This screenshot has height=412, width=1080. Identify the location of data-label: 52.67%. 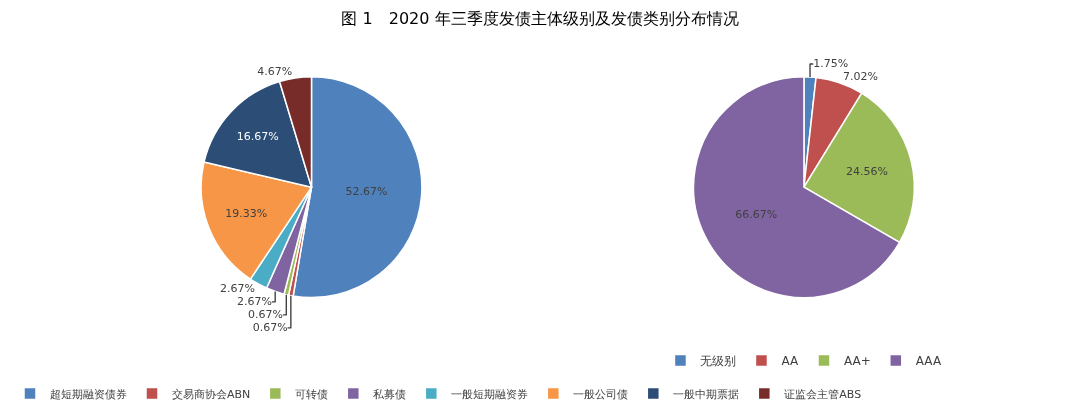
(366, 192).